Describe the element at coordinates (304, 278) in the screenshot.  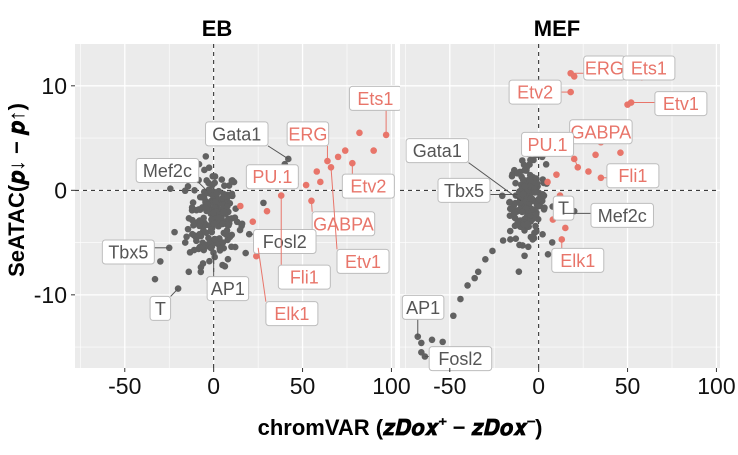
I see `label-text: Fli1` at that location.